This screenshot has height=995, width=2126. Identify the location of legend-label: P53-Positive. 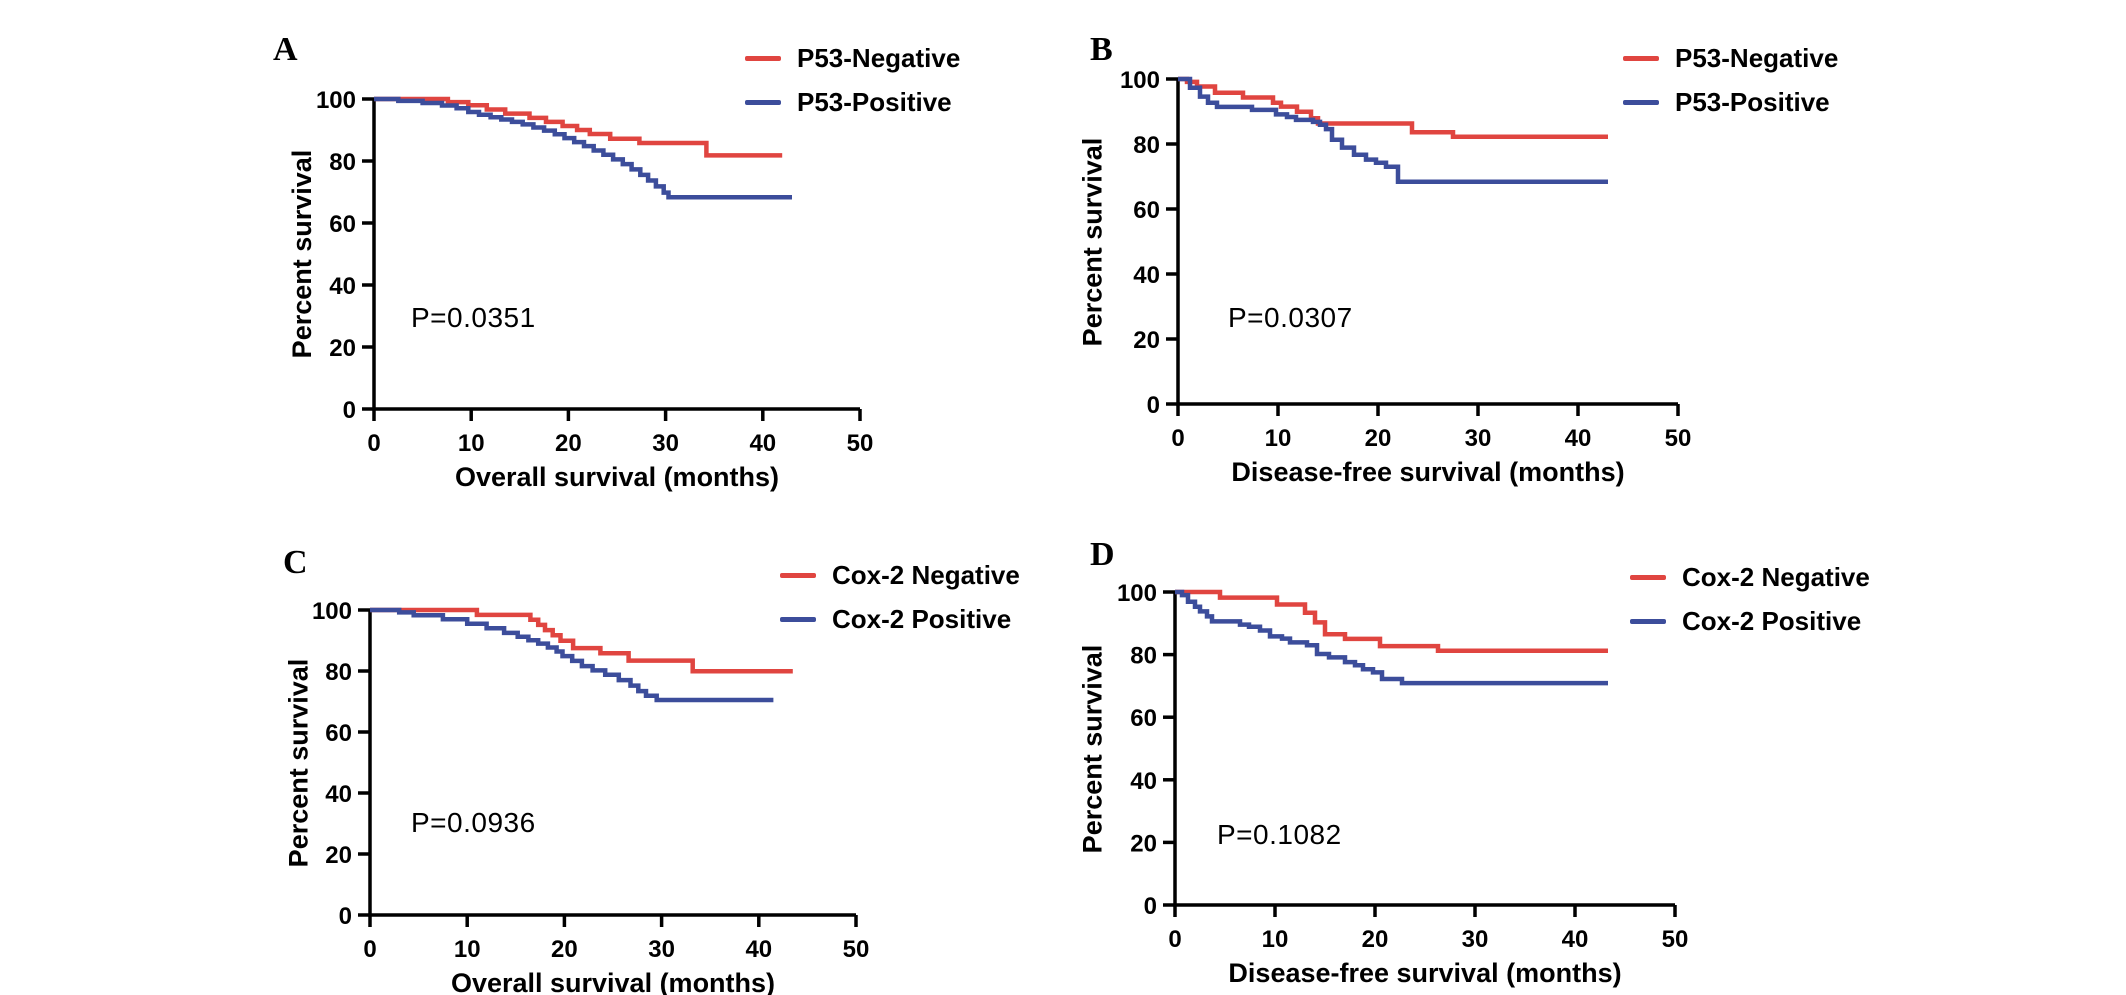
(874, 102).